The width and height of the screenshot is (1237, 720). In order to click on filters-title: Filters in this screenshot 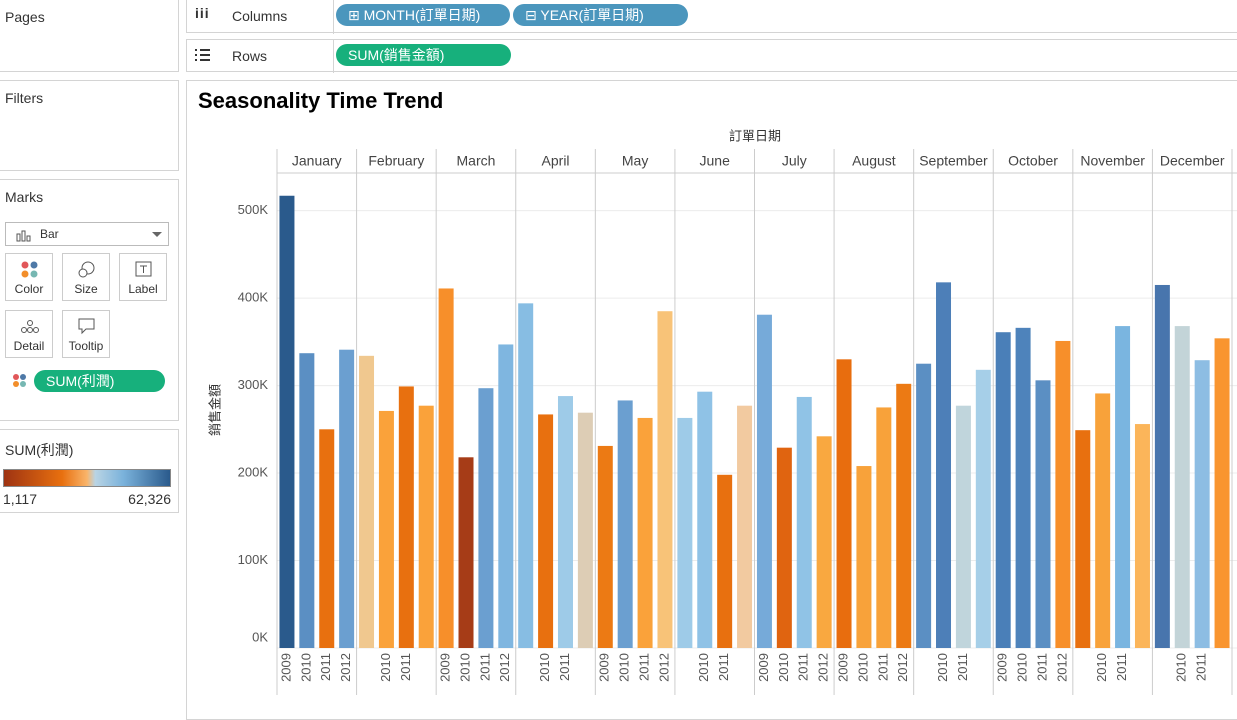, I will do `click(24, 98)`.